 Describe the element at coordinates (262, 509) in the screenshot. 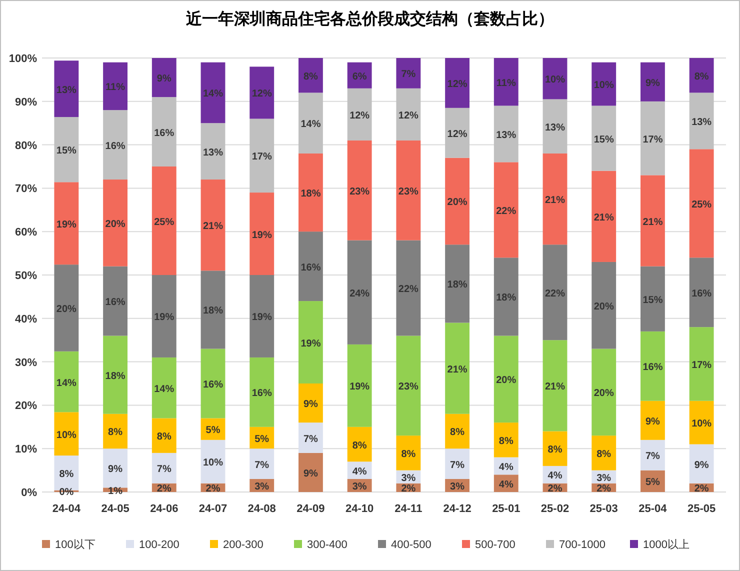

I see `x-tick-label: 24-08` at that location.